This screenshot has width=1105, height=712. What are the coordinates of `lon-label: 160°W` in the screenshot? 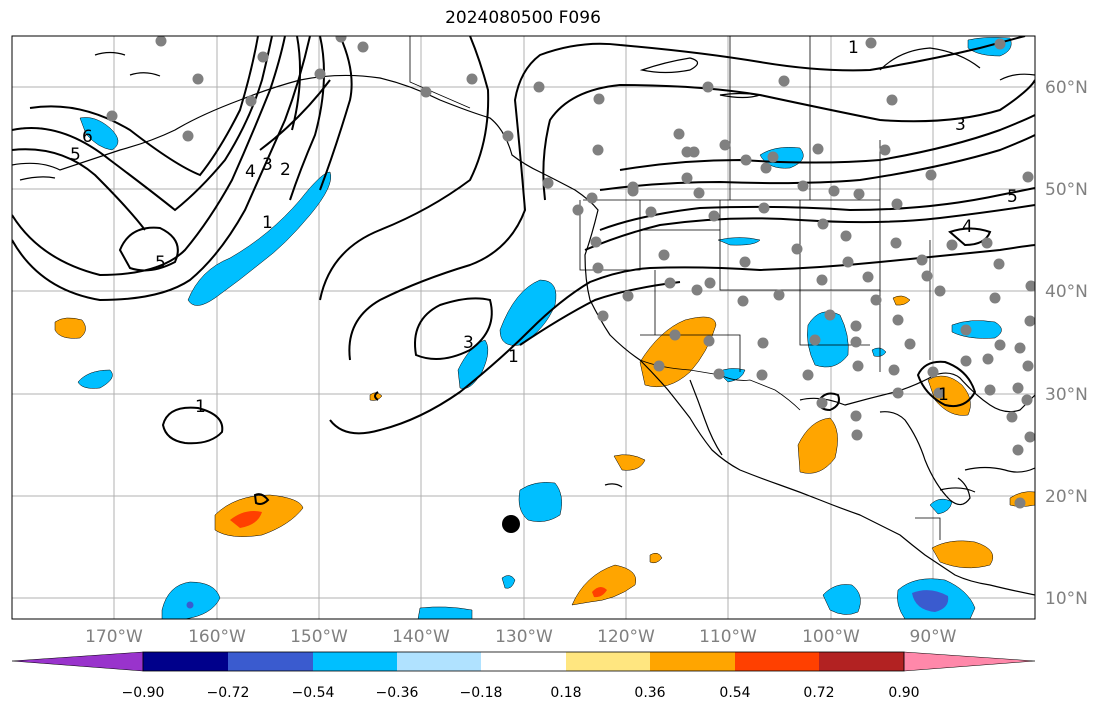 It's located at (217, 637).